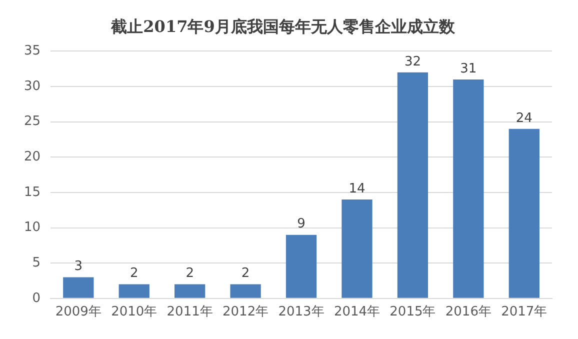 This screenshot has width=578, height=339. What do you see at coordinates (301, 224) in the screenshot?
I see `data-label: 9` at bounding box center [301, 224].